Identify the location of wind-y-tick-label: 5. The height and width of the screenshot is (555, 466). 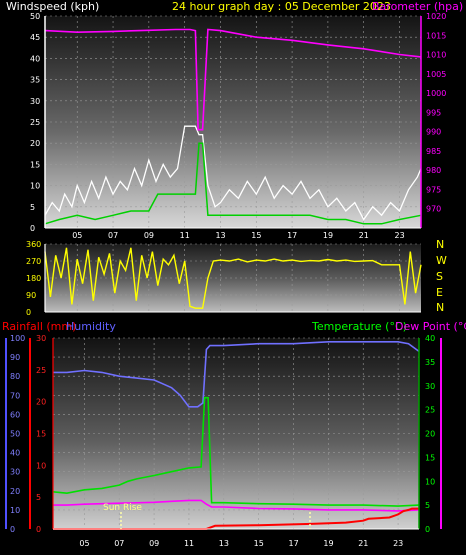
(32, 207).